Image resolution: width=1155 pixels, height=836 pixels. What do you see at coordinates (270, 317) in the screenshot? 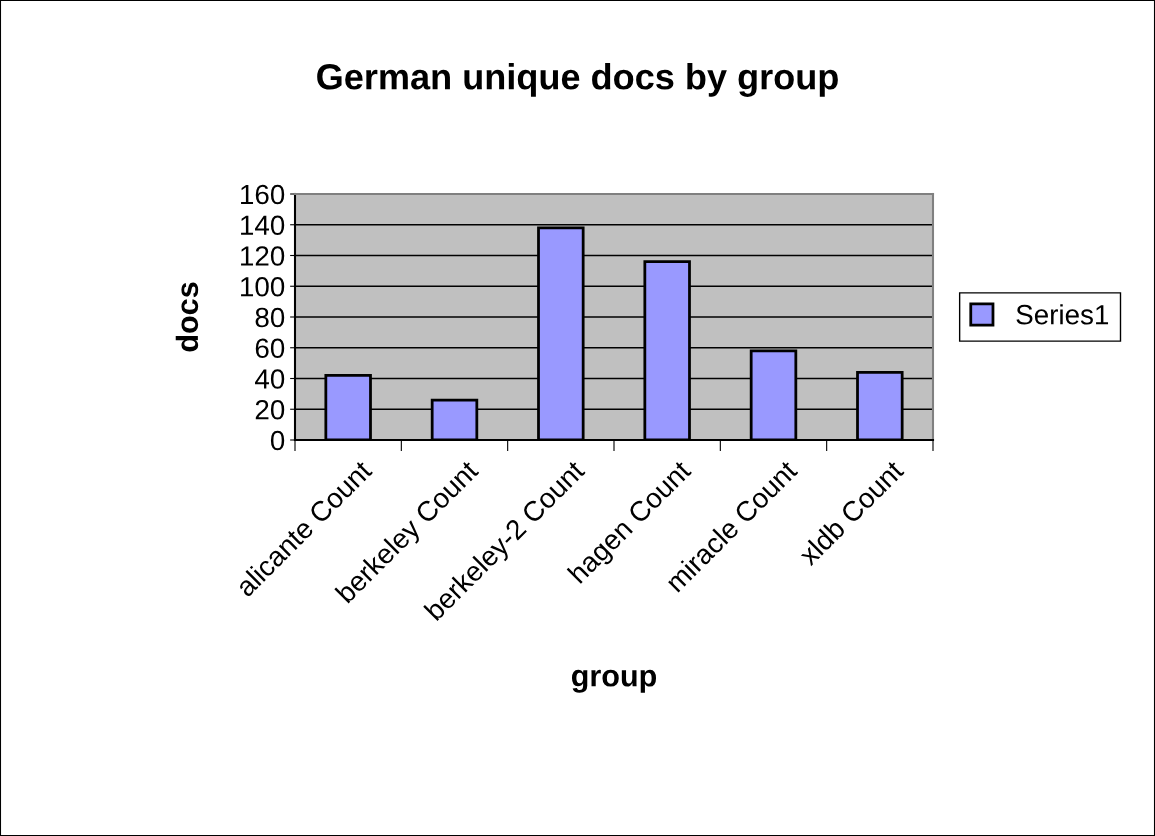
I see `y-tick-label: 80` at bounding box center [270, 317].